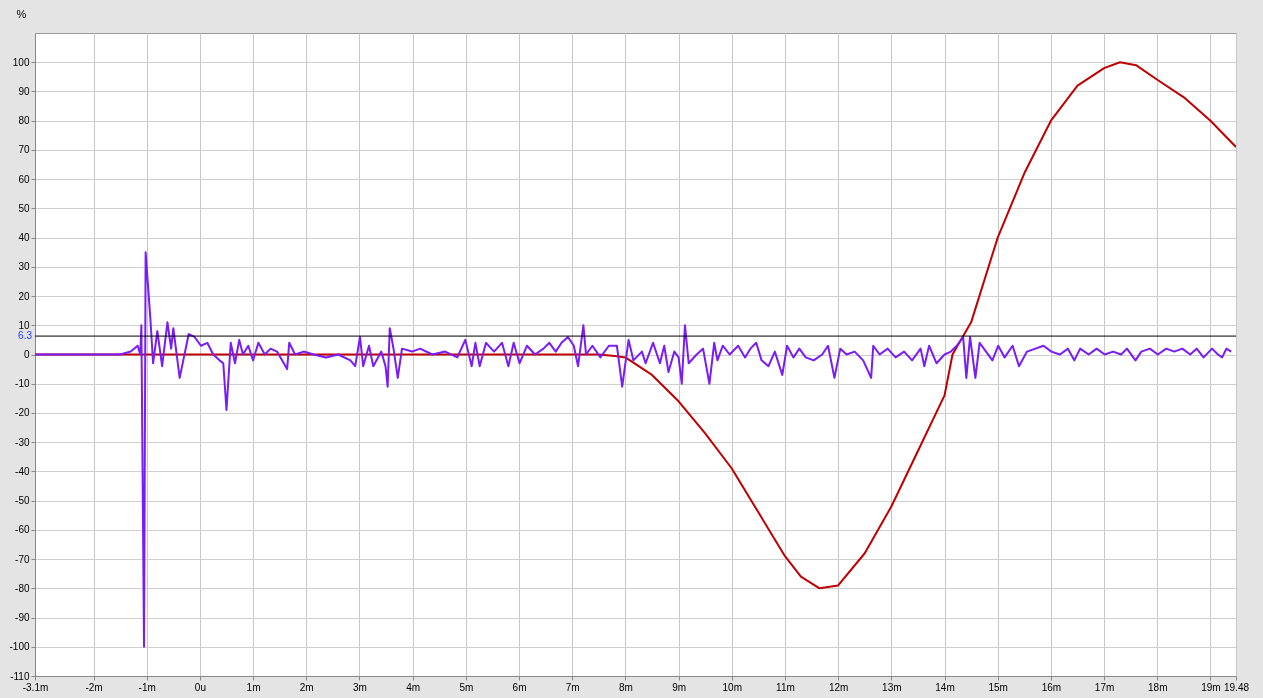 The width and height of the screenshot is (1263, 698). I want to click on y-tick-label: -70, so click(22, 559).